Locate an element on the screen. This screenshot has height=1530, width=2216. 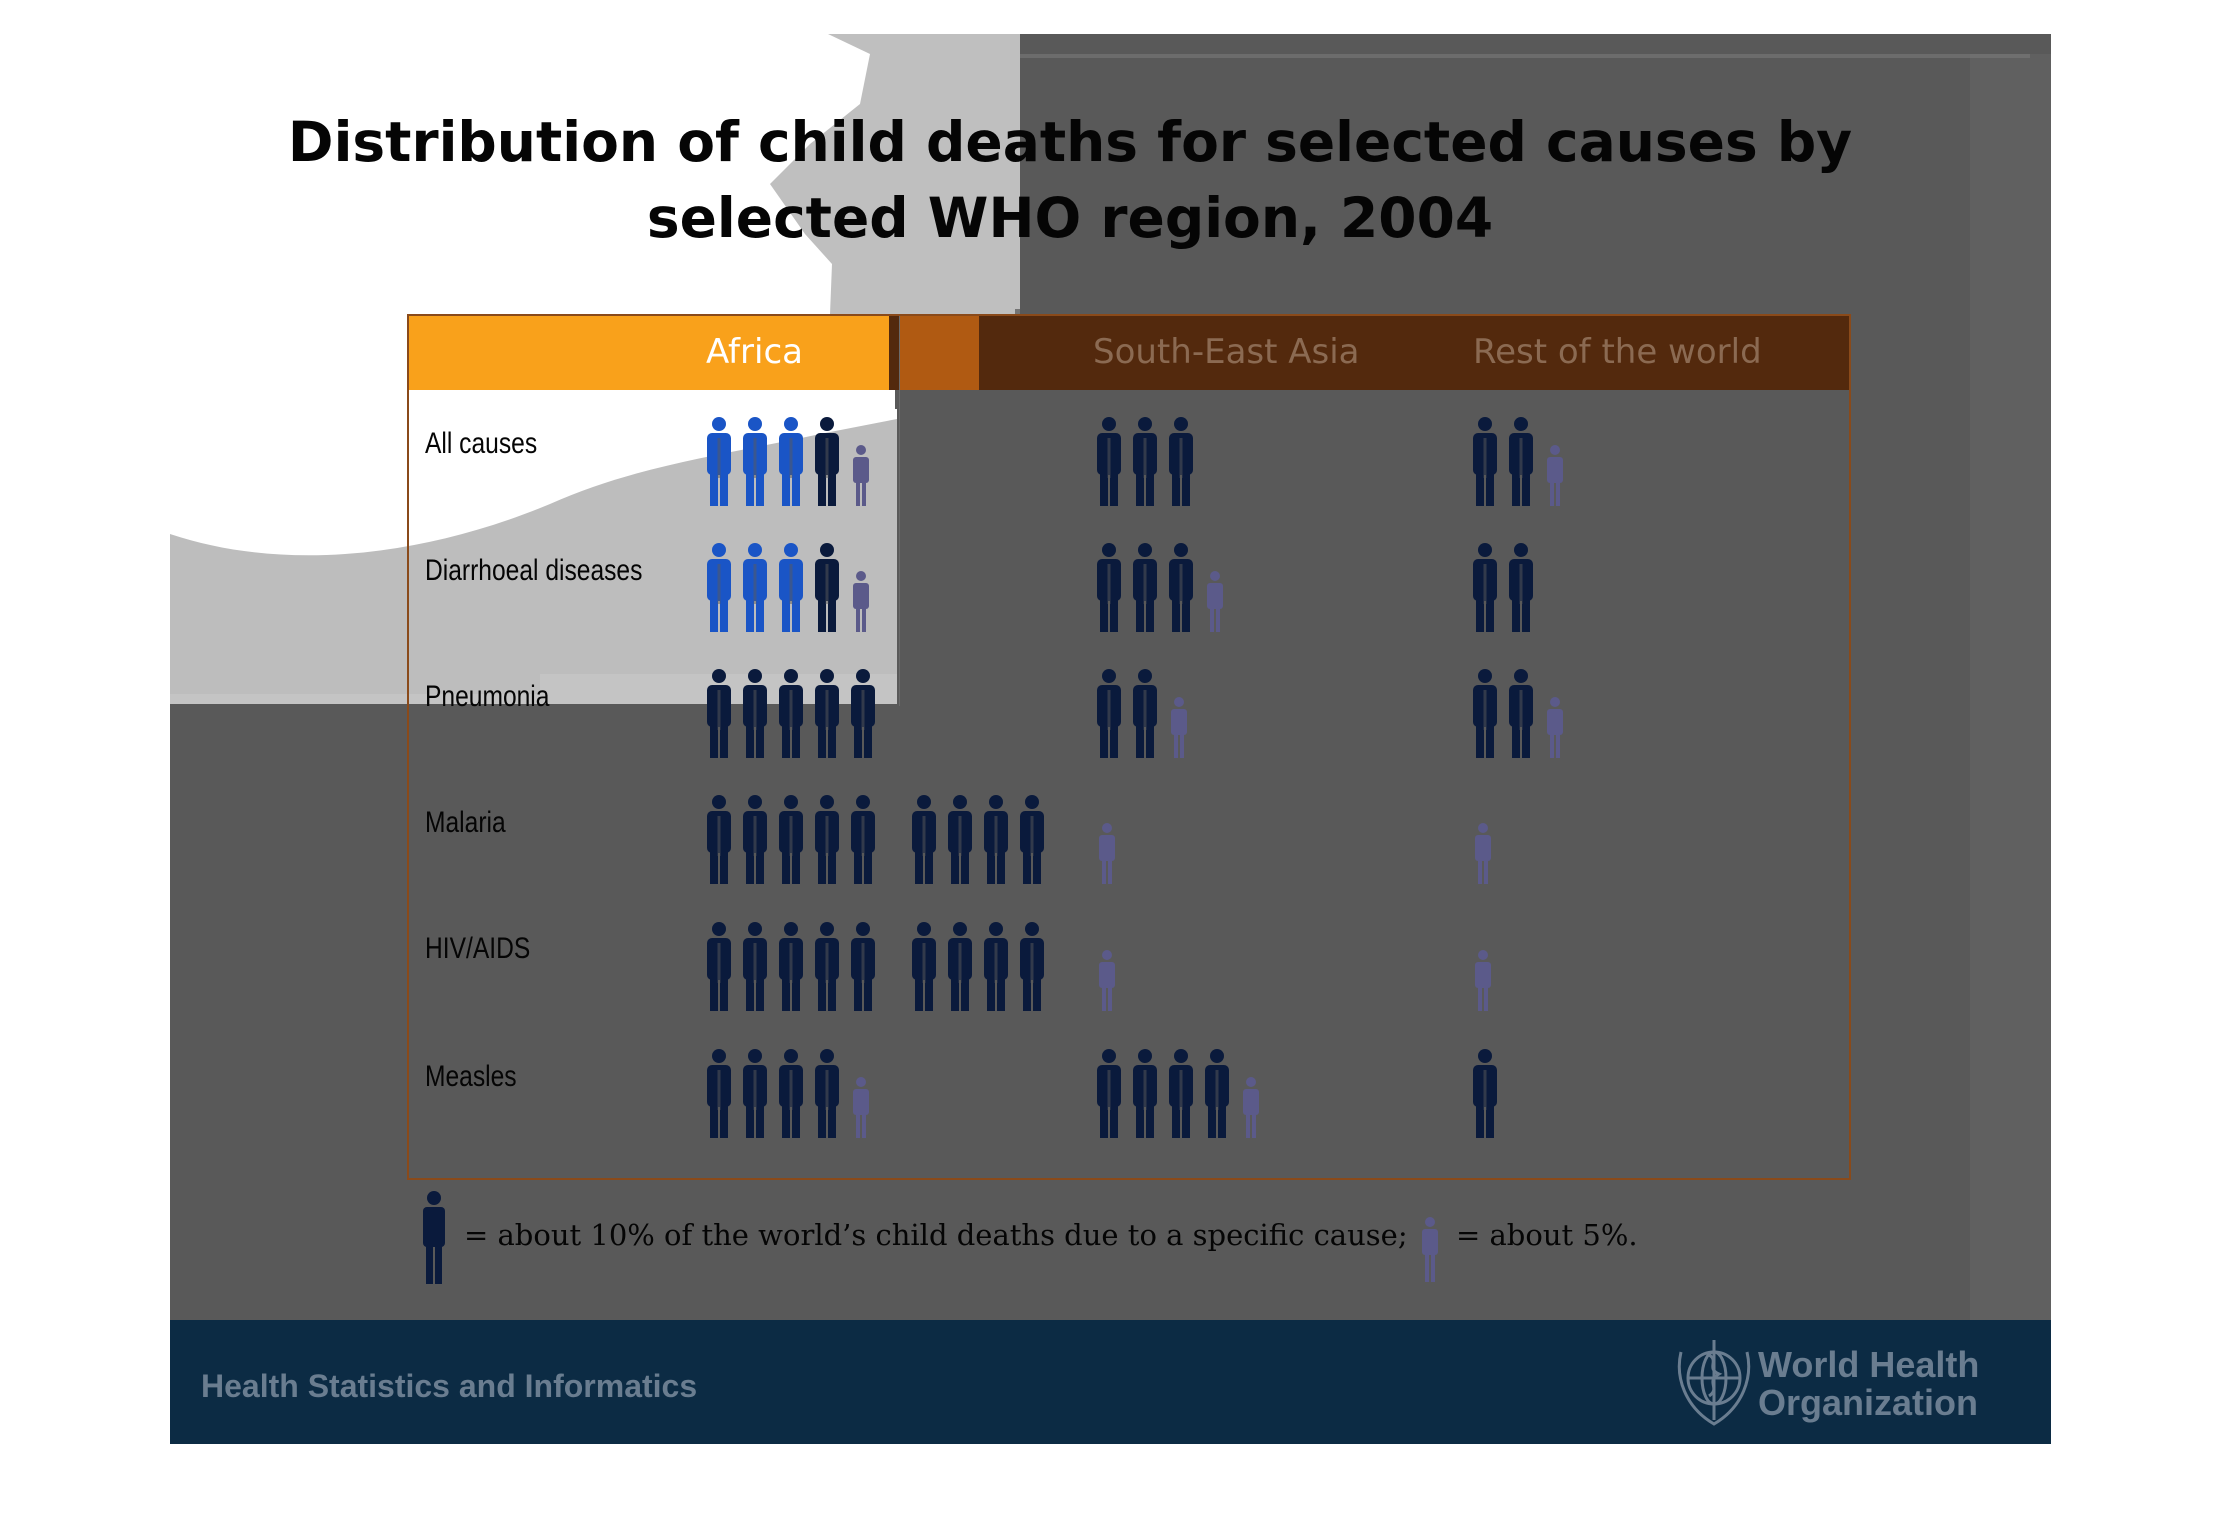
column-header-rest-of-world: Rest of the world is located at coordinates (1617, 352).